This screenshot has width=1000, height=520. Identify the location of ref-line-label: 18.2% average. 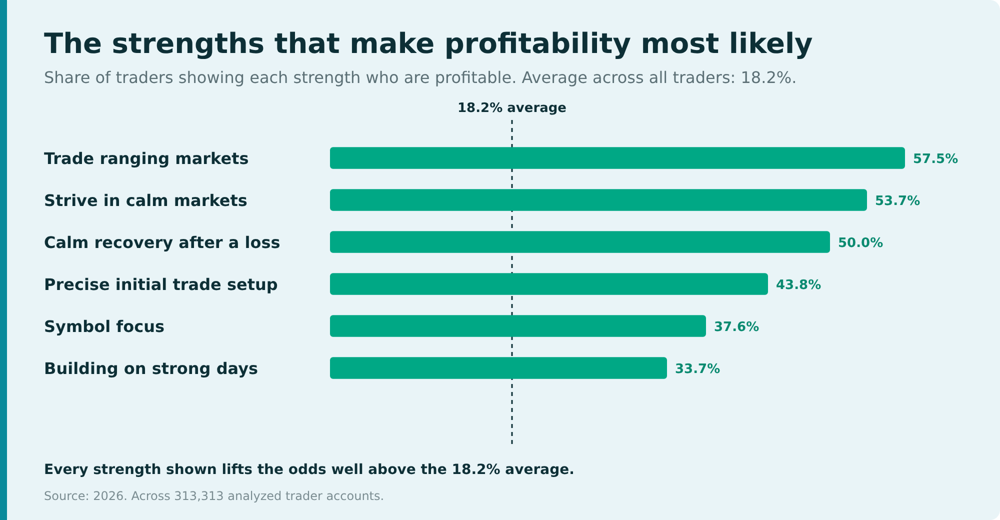
(512, 108).